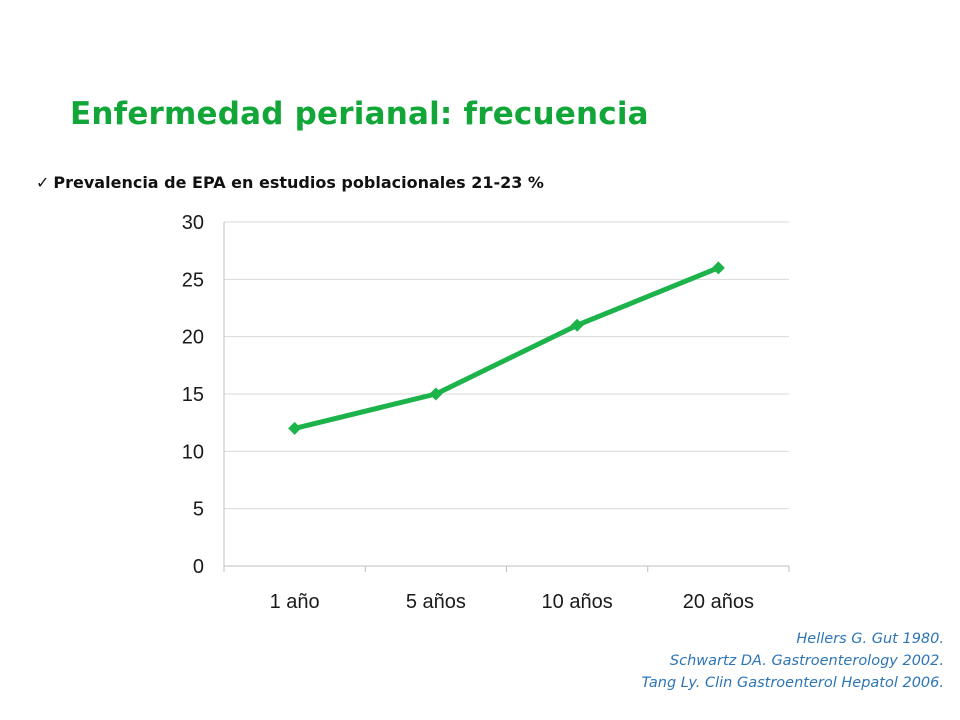  I want to click on y-tick-label: 30, so click(193, 223).